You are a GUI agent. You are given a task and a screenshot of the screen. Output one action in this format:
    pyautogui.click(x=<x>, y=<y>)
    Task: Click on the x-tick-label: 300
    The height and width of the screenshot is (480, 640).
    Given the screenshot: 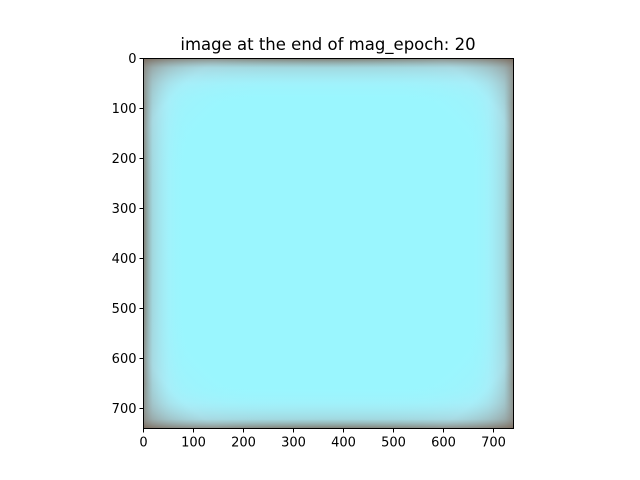 What is the action you would take?
    pyautogui.click(x=293, y=443)
    